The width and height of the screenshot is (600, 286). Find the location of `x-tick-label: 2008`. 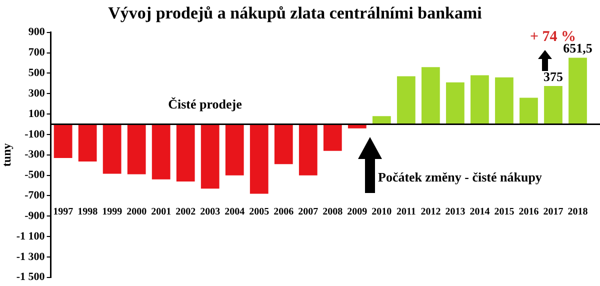

x-tick-label: 2008 is located at coordinates (332, 212).